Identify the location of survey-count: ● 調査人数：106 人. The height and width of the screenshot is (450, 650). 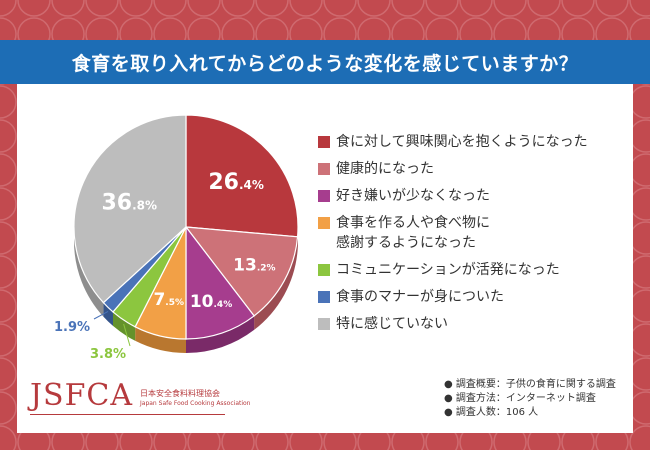
(491, 412).